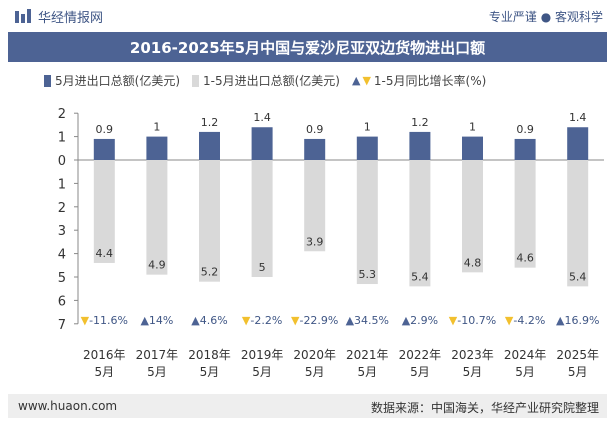 The width and height of the screenshot is (615, 427). I want to click on x-tick-label: 2023年, so click(472, 355).